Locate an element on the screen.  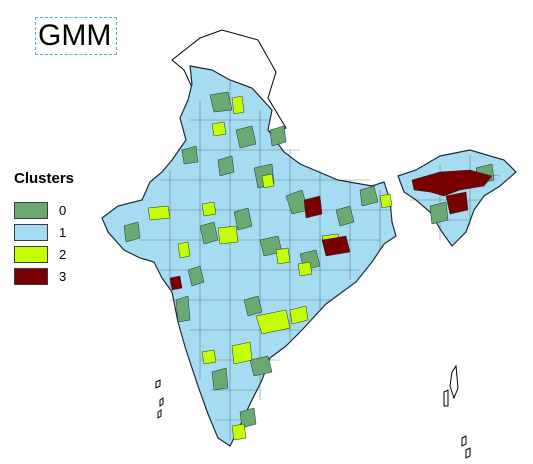
legend-label-2: 2 is located at coordinates (63, 254).